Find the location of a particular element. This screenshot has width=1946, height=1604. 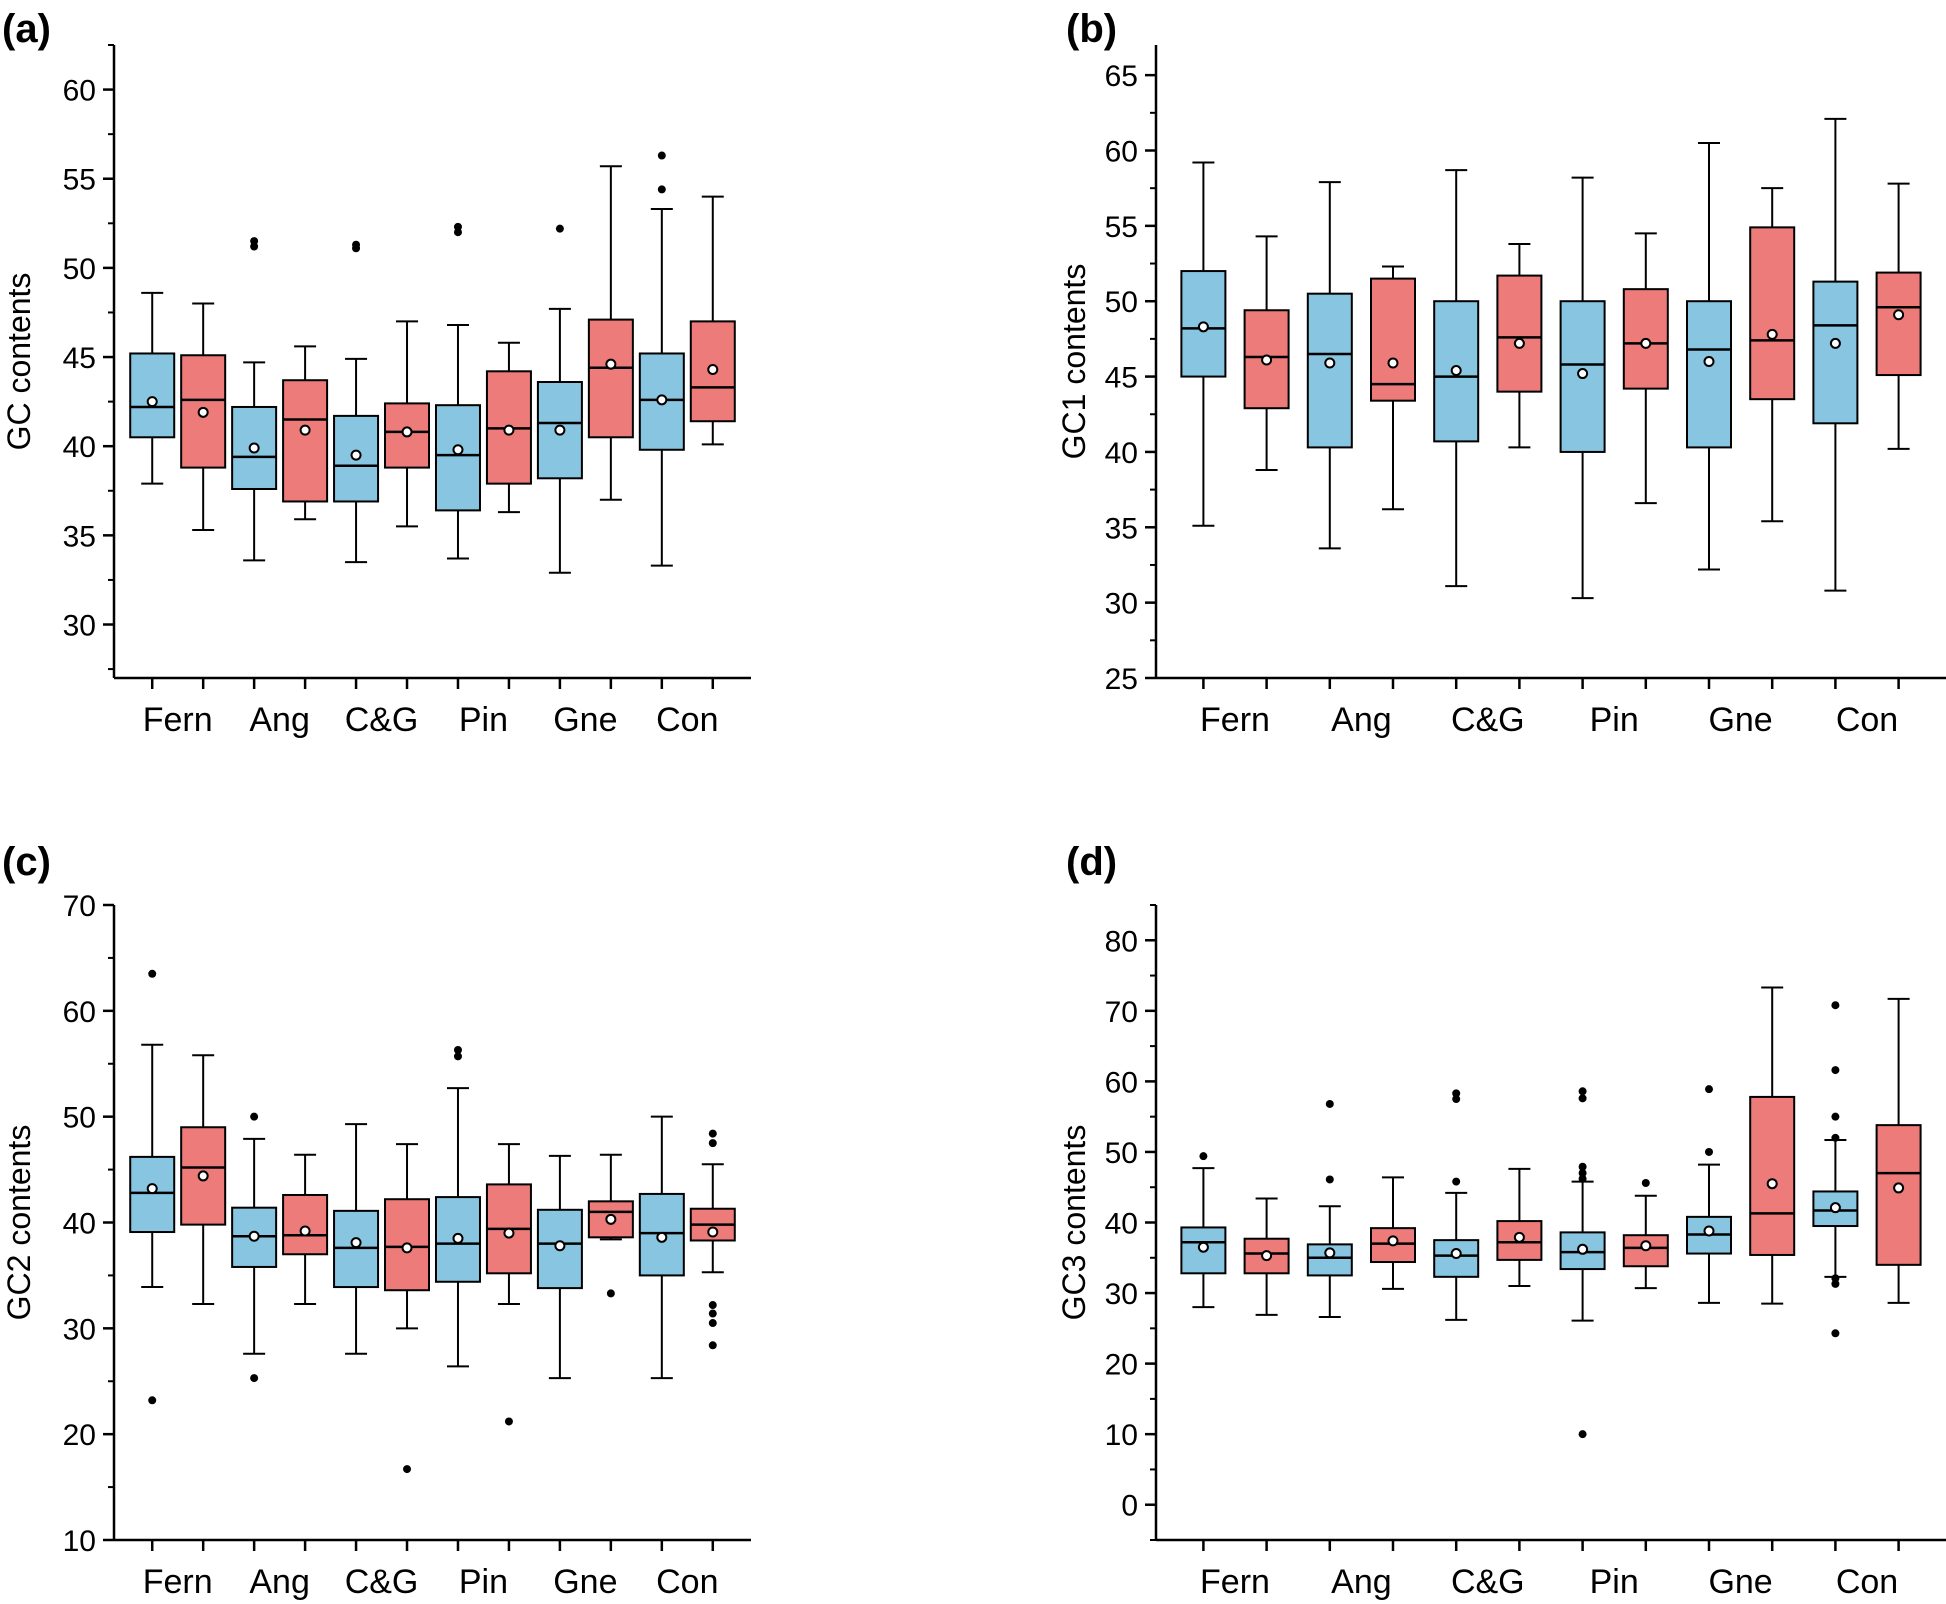

panel-label: (a) is located at coordinates (26, 29).